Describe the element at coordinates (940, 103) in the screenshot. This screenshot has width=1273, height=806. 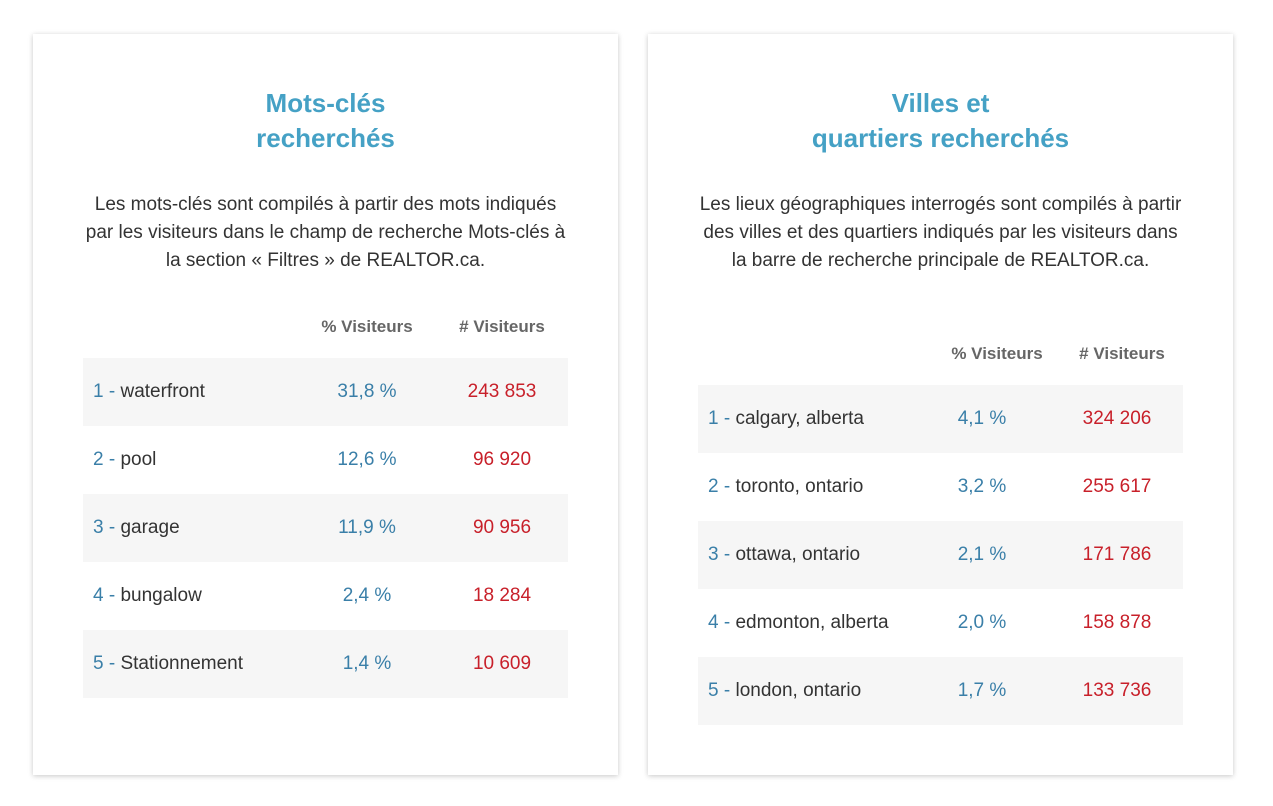
I see `cities-title-line1: Villes et` at that location.